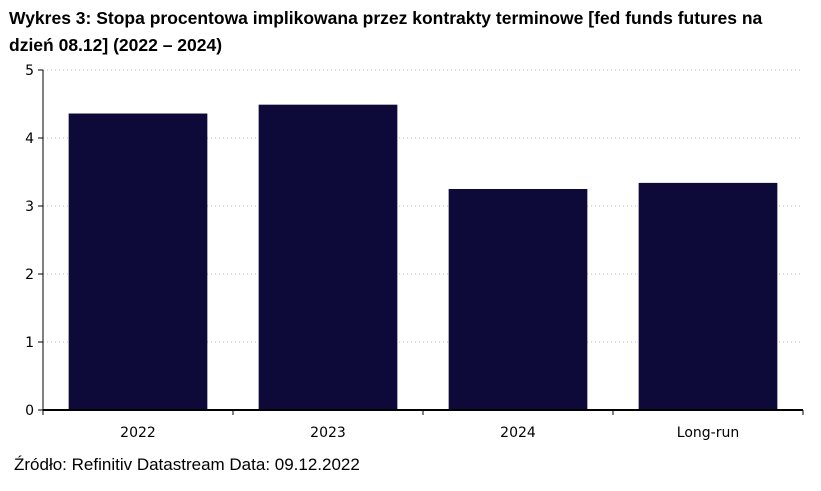  I want to click on x-tick-label: 2023, so click(328, 433).